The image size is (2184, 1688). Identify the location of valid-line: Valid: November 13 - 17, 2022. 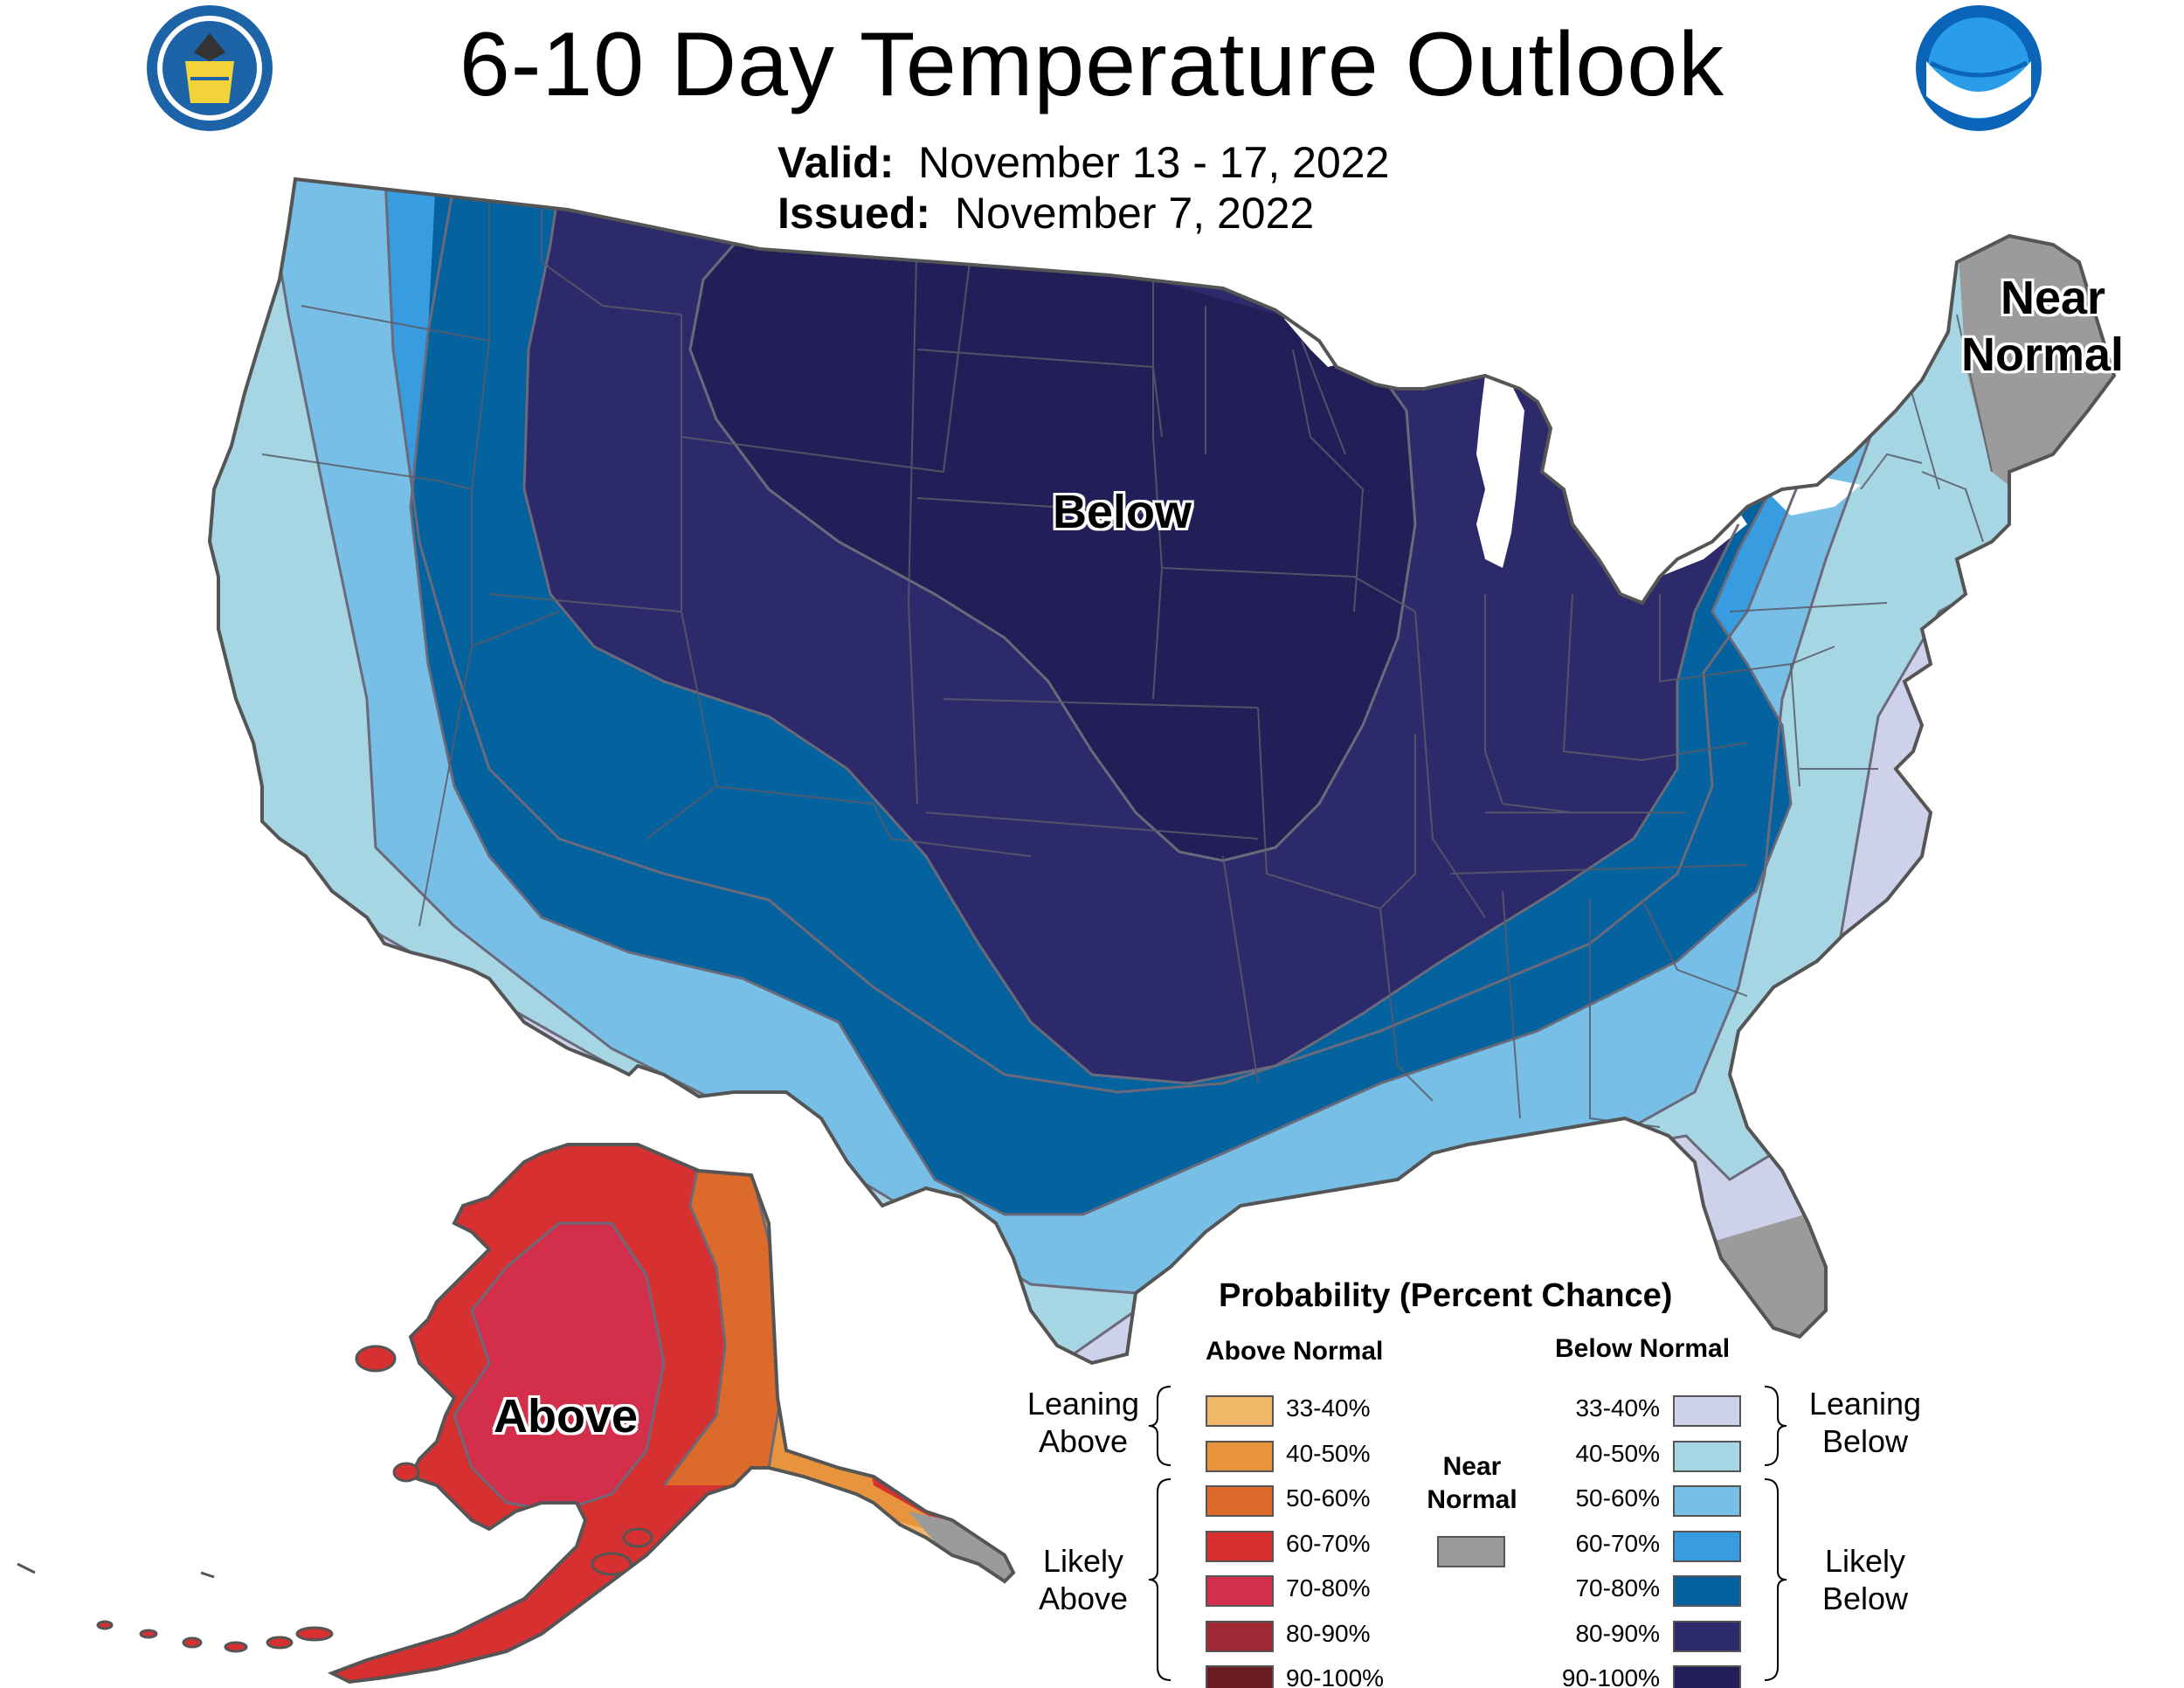
(1083, 162).